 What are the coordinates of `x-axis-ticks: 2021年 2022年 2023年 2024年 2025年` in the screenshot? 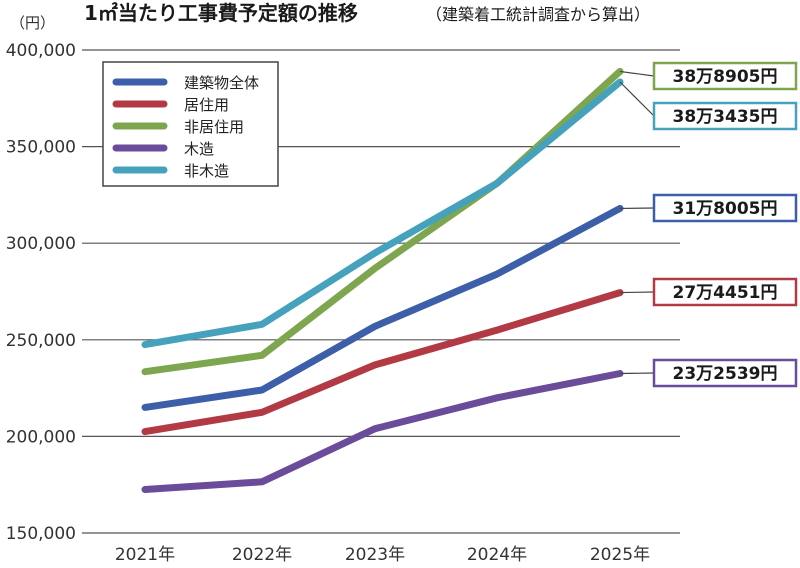 It's located at (382, 555).